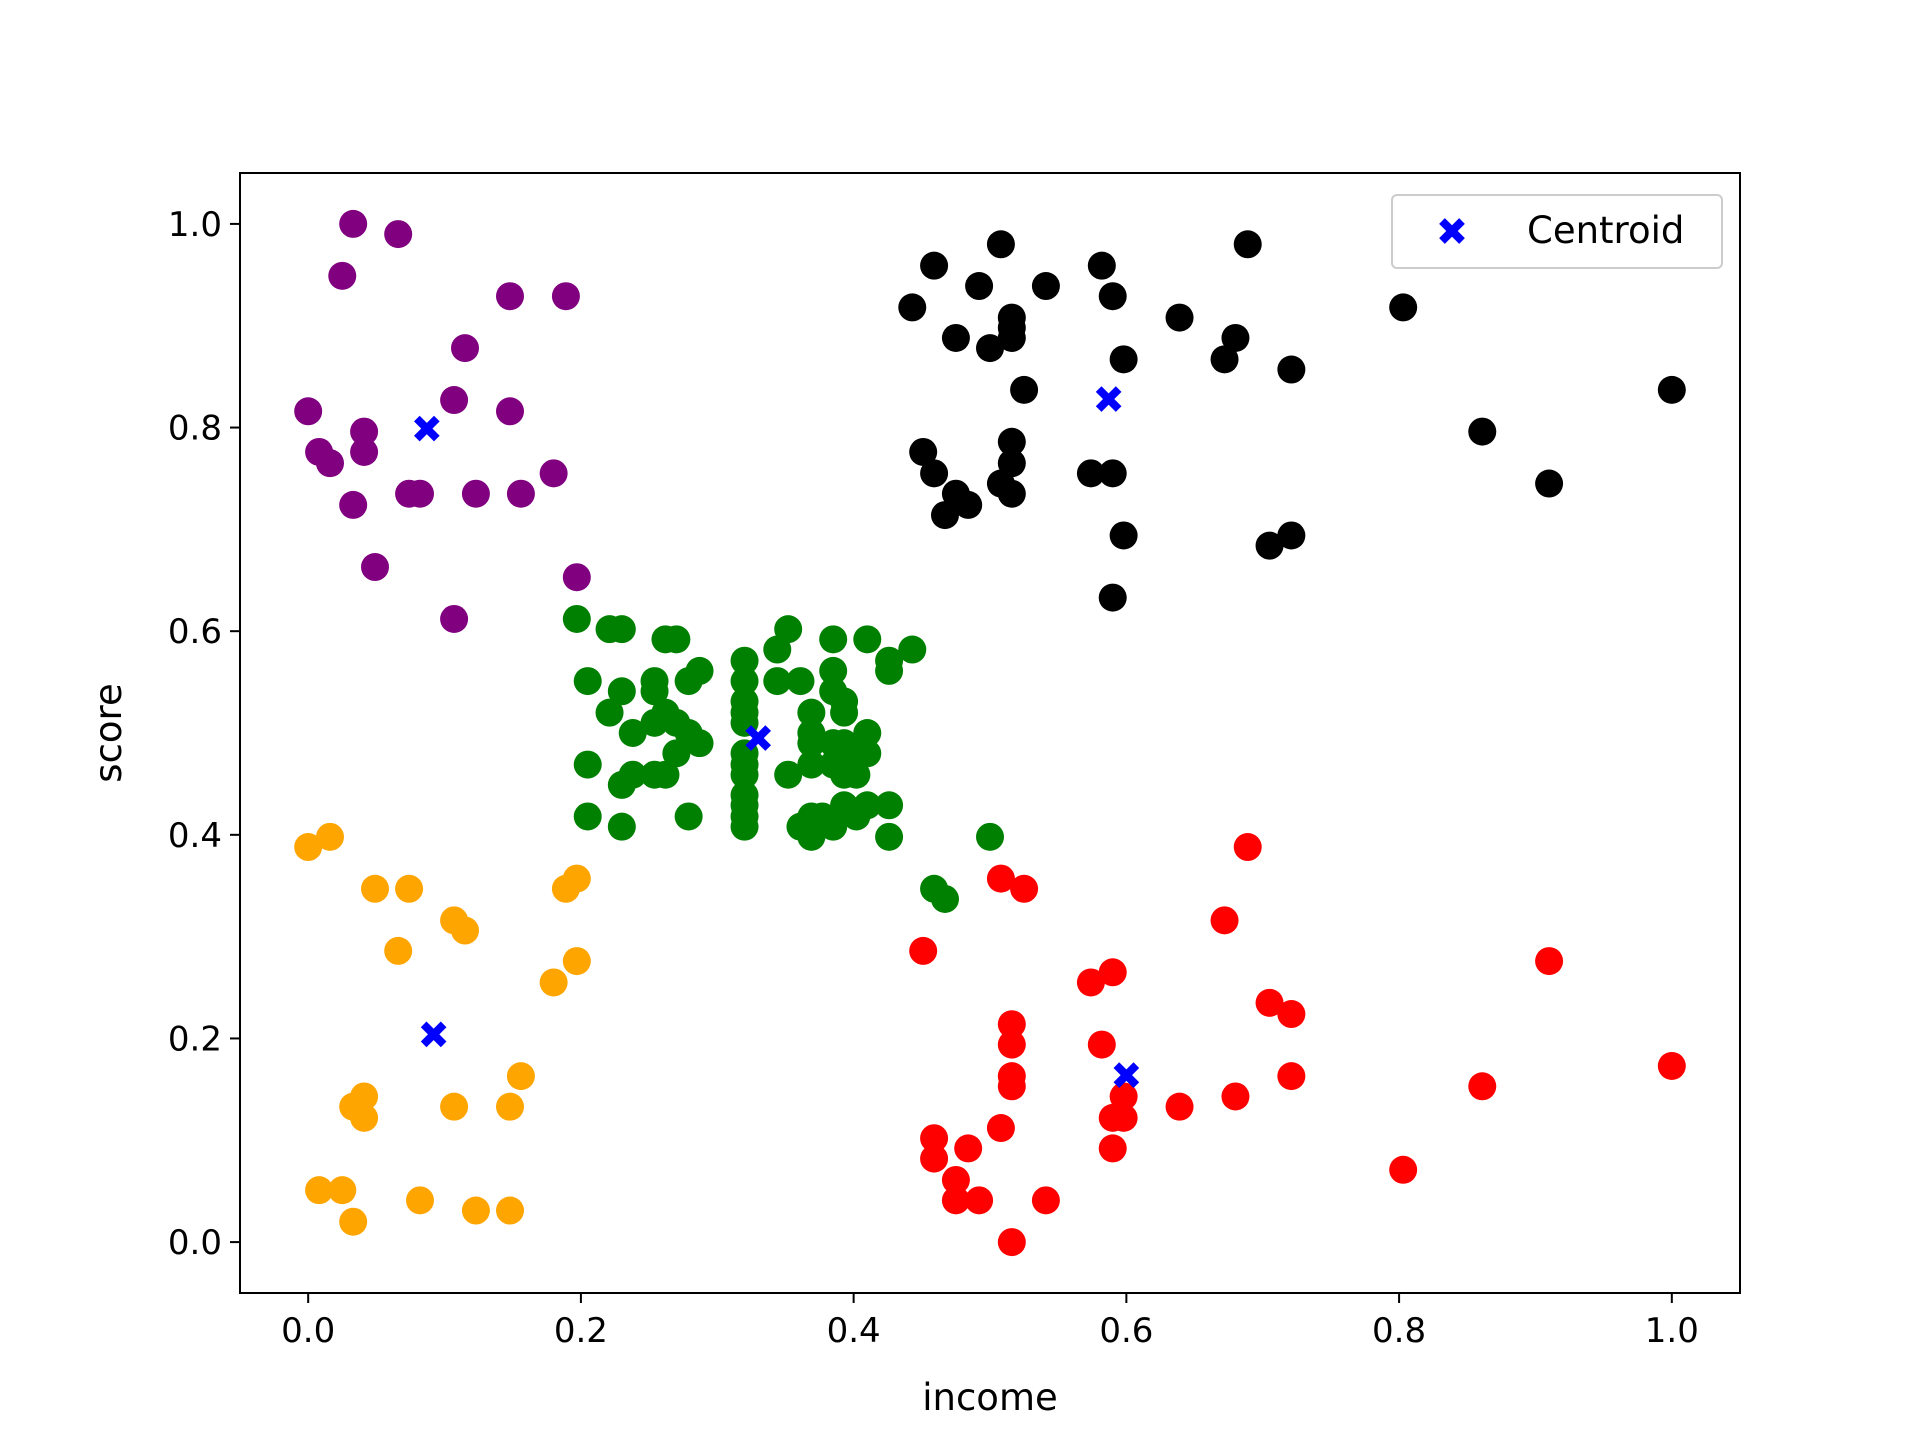  Describe the element at coordinates (854, 1331) in the screenshot. I see `x-tick-label: 0.4` at that location.